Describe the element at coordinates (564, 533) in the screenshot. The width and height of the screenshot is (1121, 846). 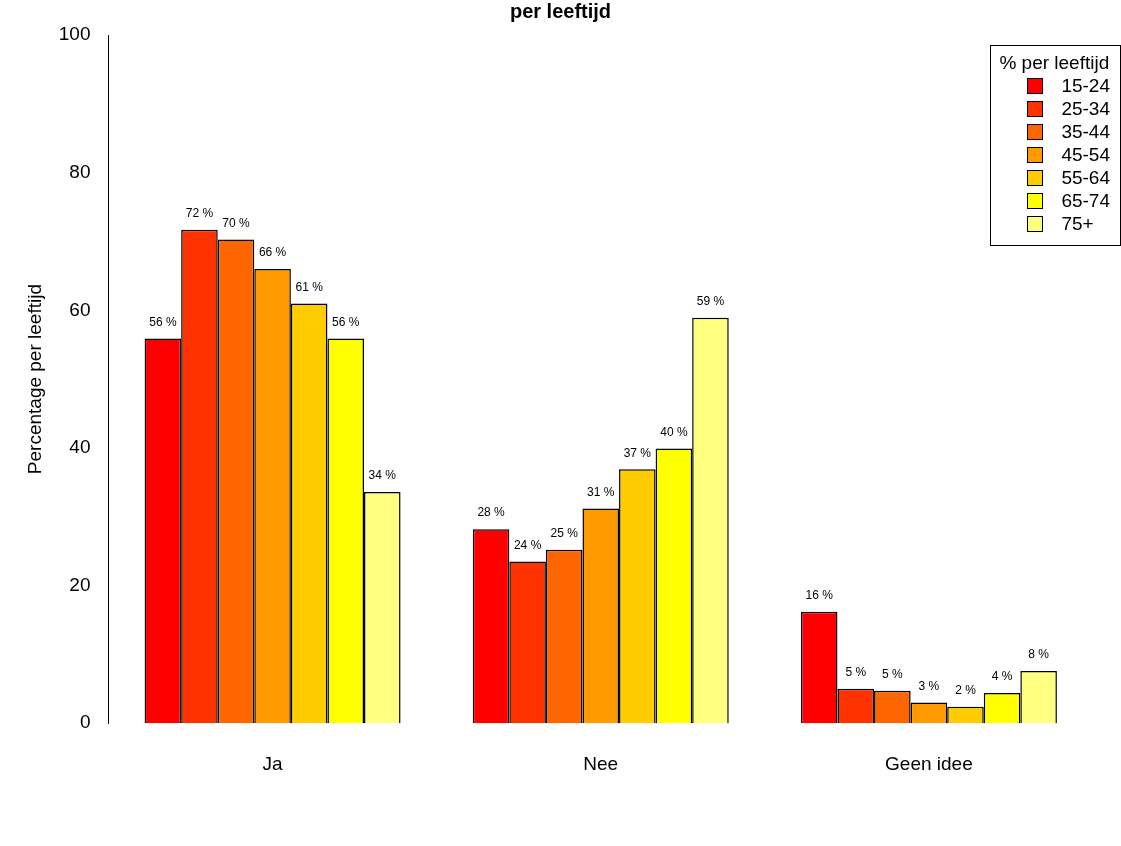
I see `data-label: 25 %` at that location.